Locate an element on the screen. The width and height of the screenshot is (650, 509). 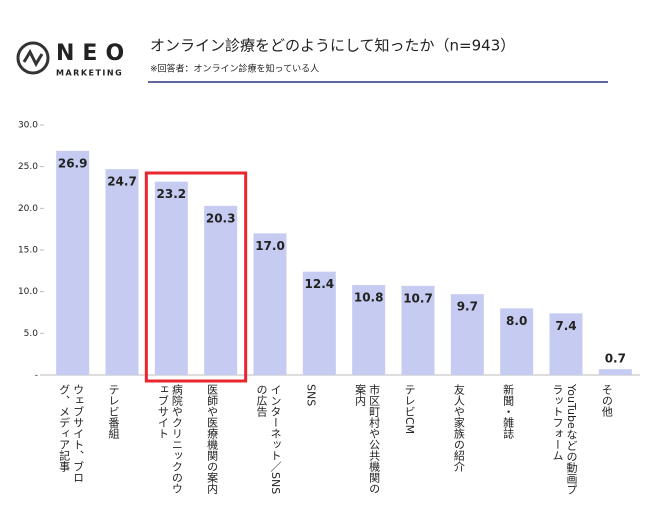
y-tick-label: 10.0 is located at coordinates (28, 292).